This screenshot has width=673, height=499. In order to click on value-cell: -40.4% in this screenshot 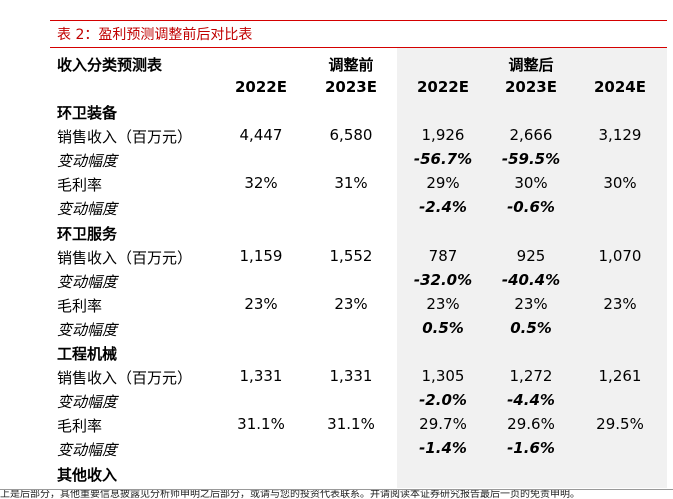, I will do `click(531, 279)`.